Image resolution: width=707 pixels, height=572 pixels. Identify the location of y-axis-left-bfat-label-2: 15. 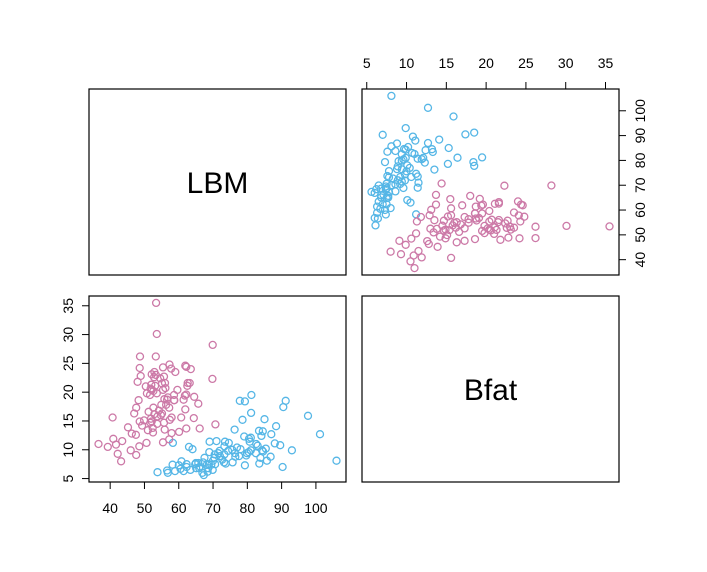
(68, 421).